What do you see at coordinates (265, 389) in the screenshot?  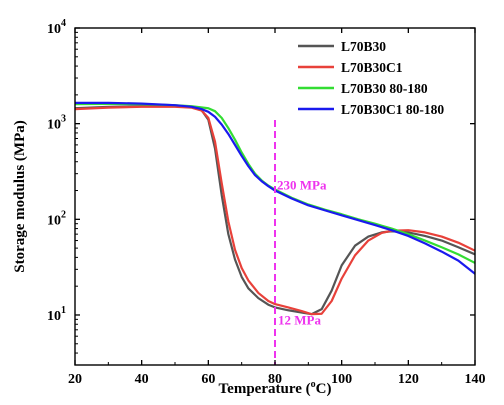 I see `x-axis-title-main: Temperature (` at bounding box center [265, 389].